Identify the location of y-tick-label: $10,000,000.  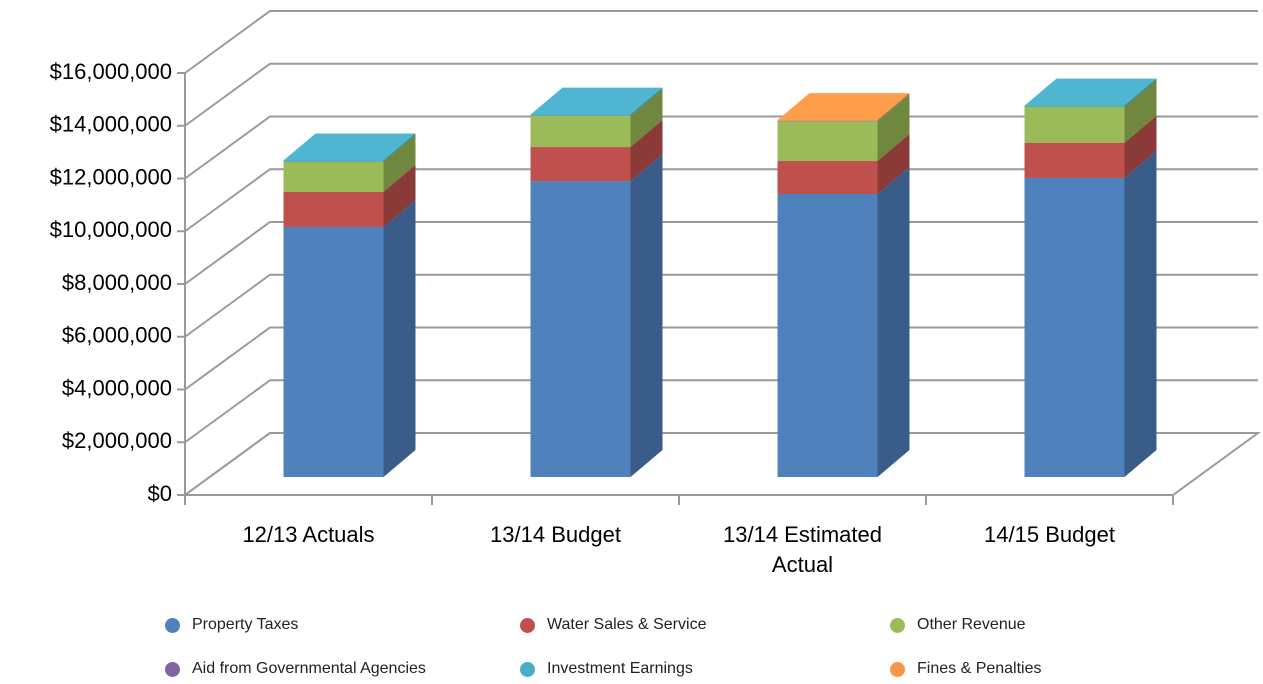
(111, 229).